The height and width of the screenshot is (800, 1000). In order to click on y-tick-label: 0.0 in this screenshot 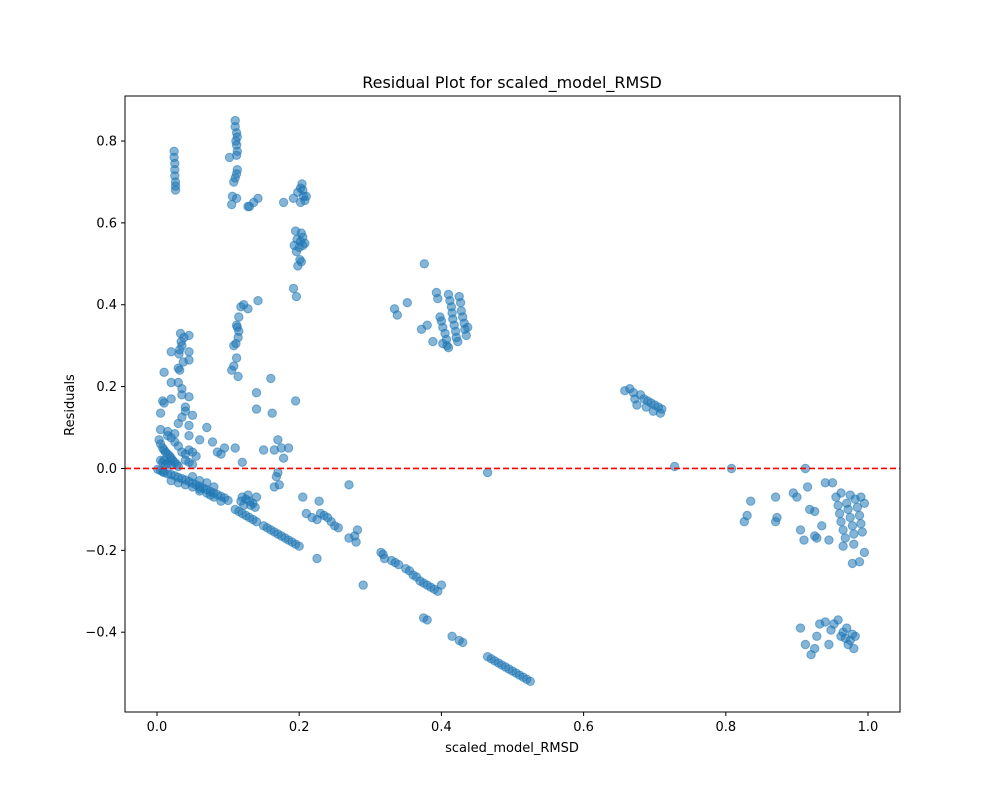, I will do `click(106, 469)`.